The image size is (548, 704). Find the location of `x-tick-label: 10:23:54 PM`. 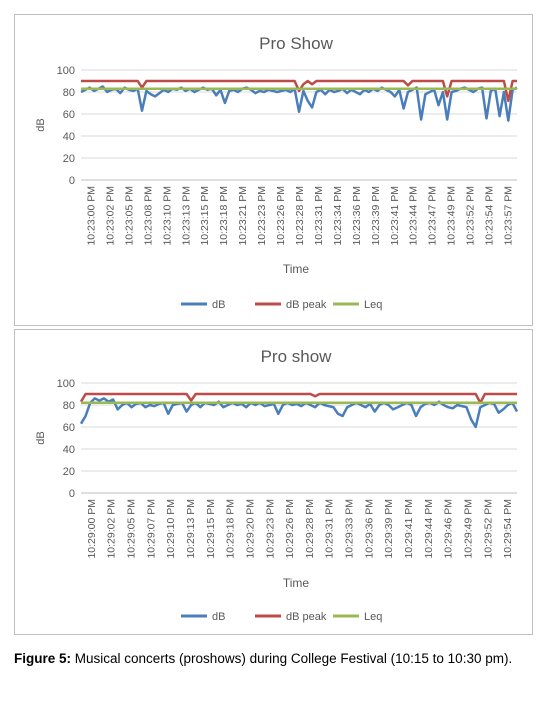

x-tick-label: 10:23:54 PM is located at coordinates (490, 216).